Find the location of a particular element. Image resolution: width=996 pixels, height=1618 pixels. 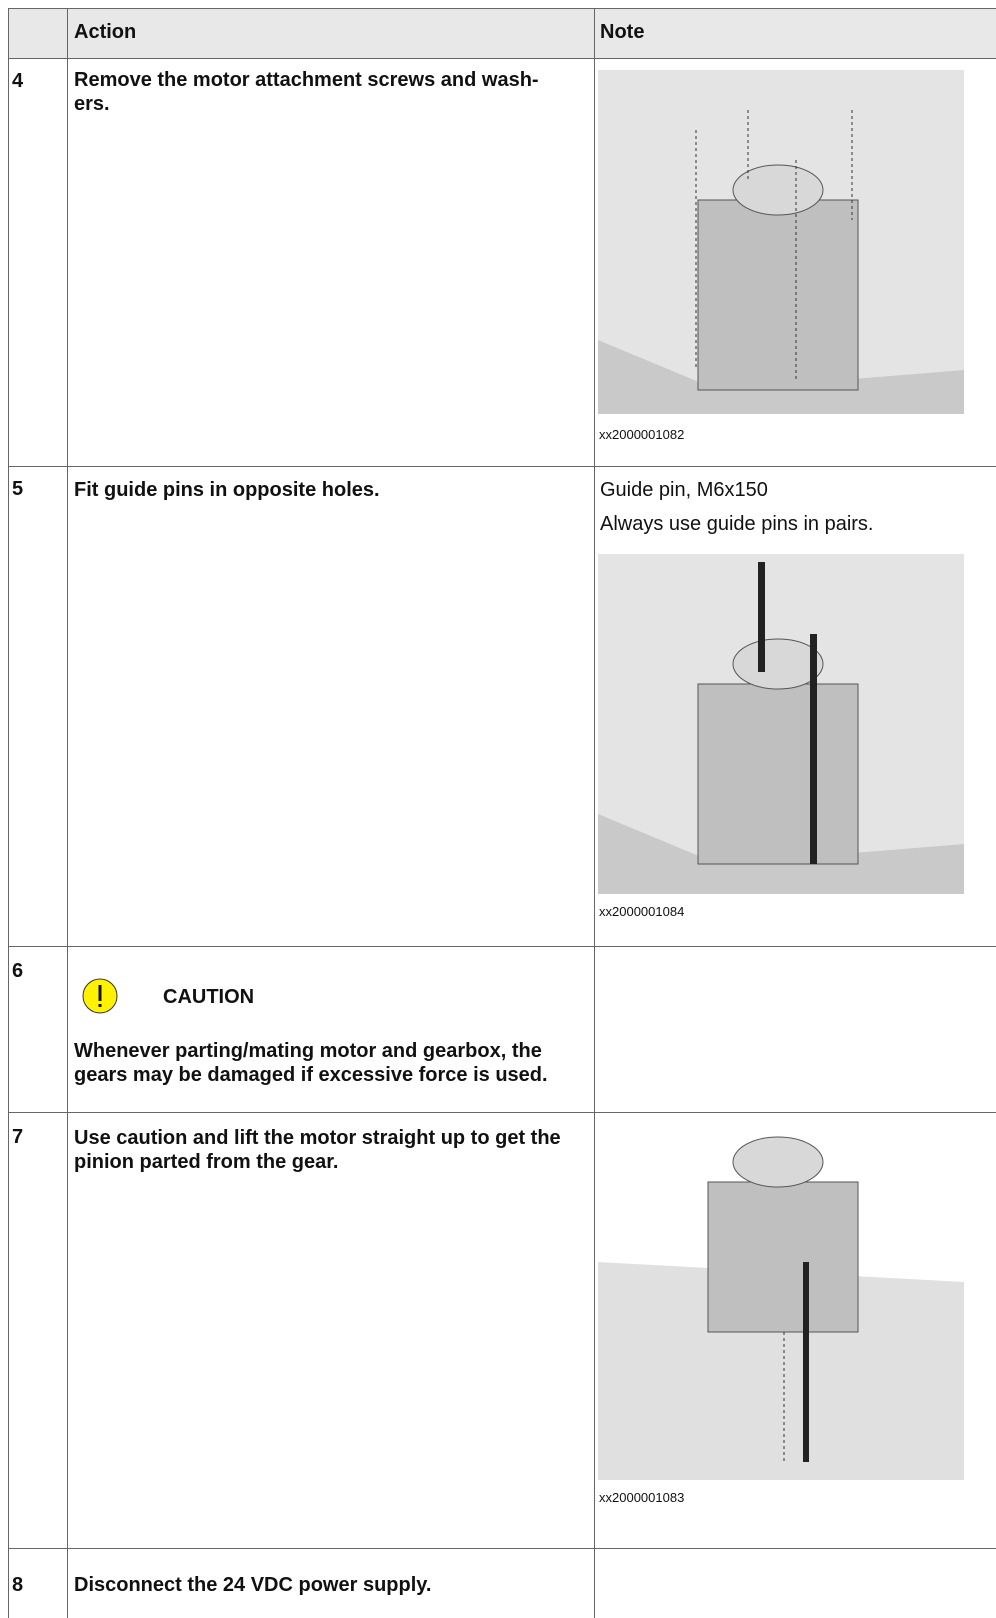

note-line: Guide pin, M6x150 is located at coordinates (684, 490).